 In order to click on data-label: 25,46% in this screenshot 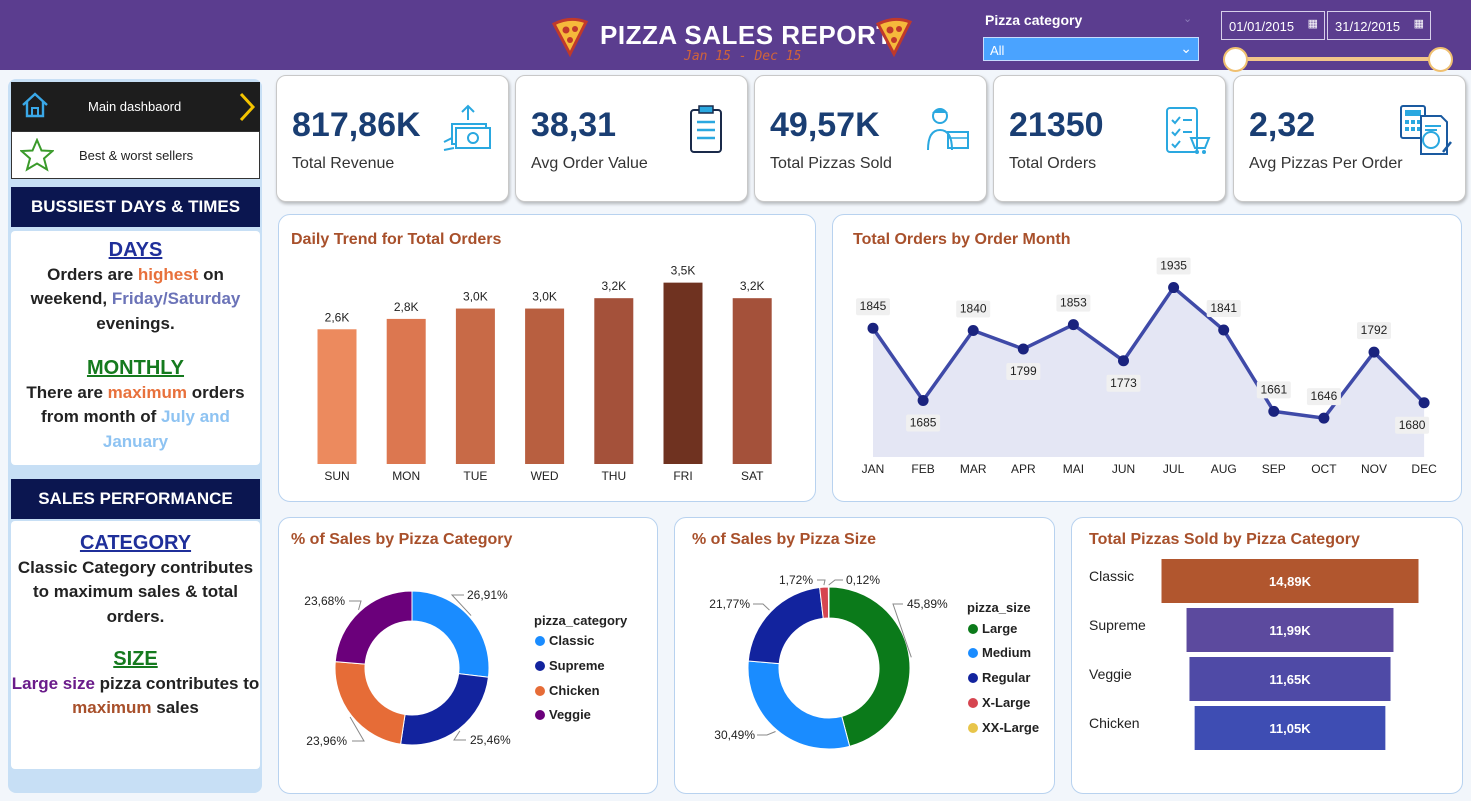, I will do `click(490, 740)`.